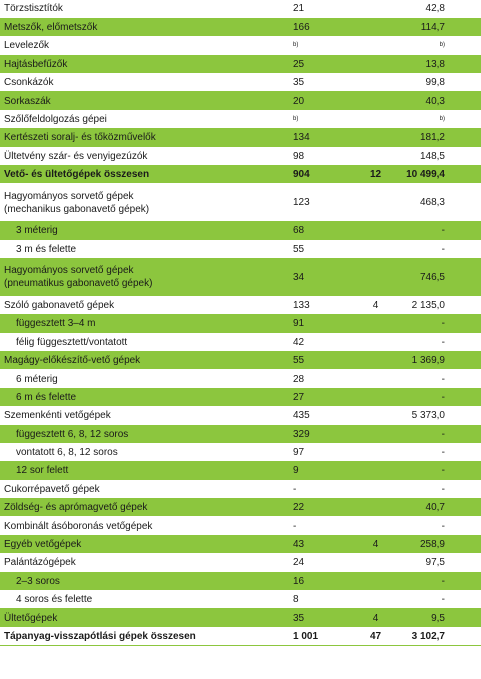 This screenshot has width=481, height=679. What do you see at coordinates (126, 249) in the screenshot?
I see `row-label: 3 m és felette` at bounding box center [126, 249].